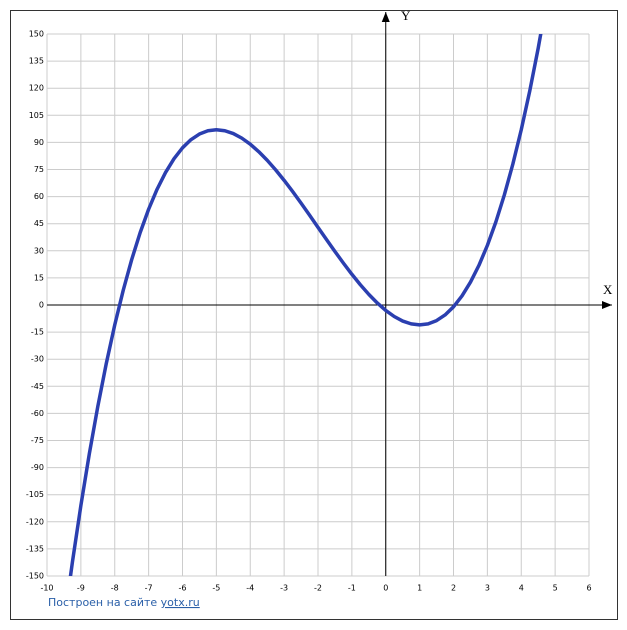 The height and width of the screenshot is (630, 627). Describe the element at coordinates (521, 588) in the screenshot. I see `x-tick-label: 4` at that location.